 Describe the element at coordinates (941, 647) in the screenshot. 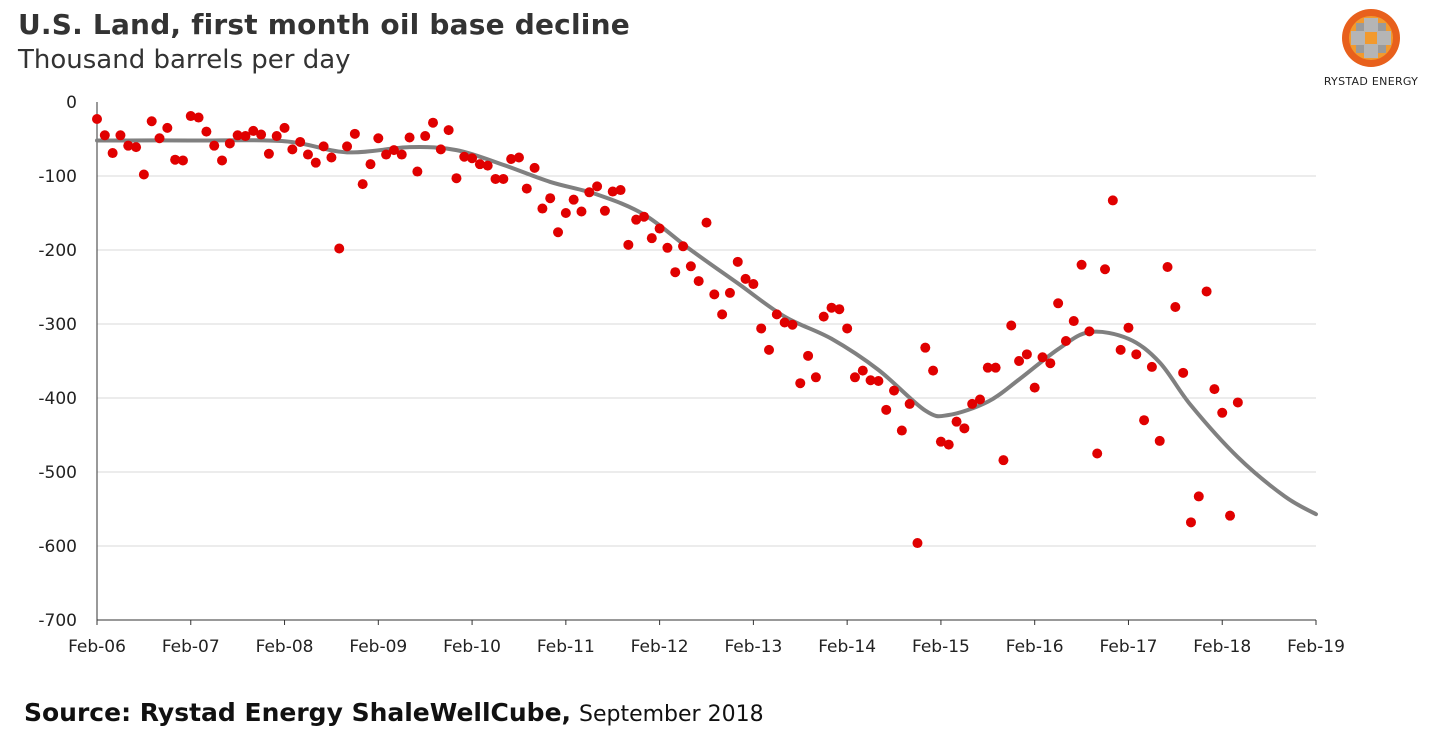

I see `x-tick-label: Feb-15` at that location.